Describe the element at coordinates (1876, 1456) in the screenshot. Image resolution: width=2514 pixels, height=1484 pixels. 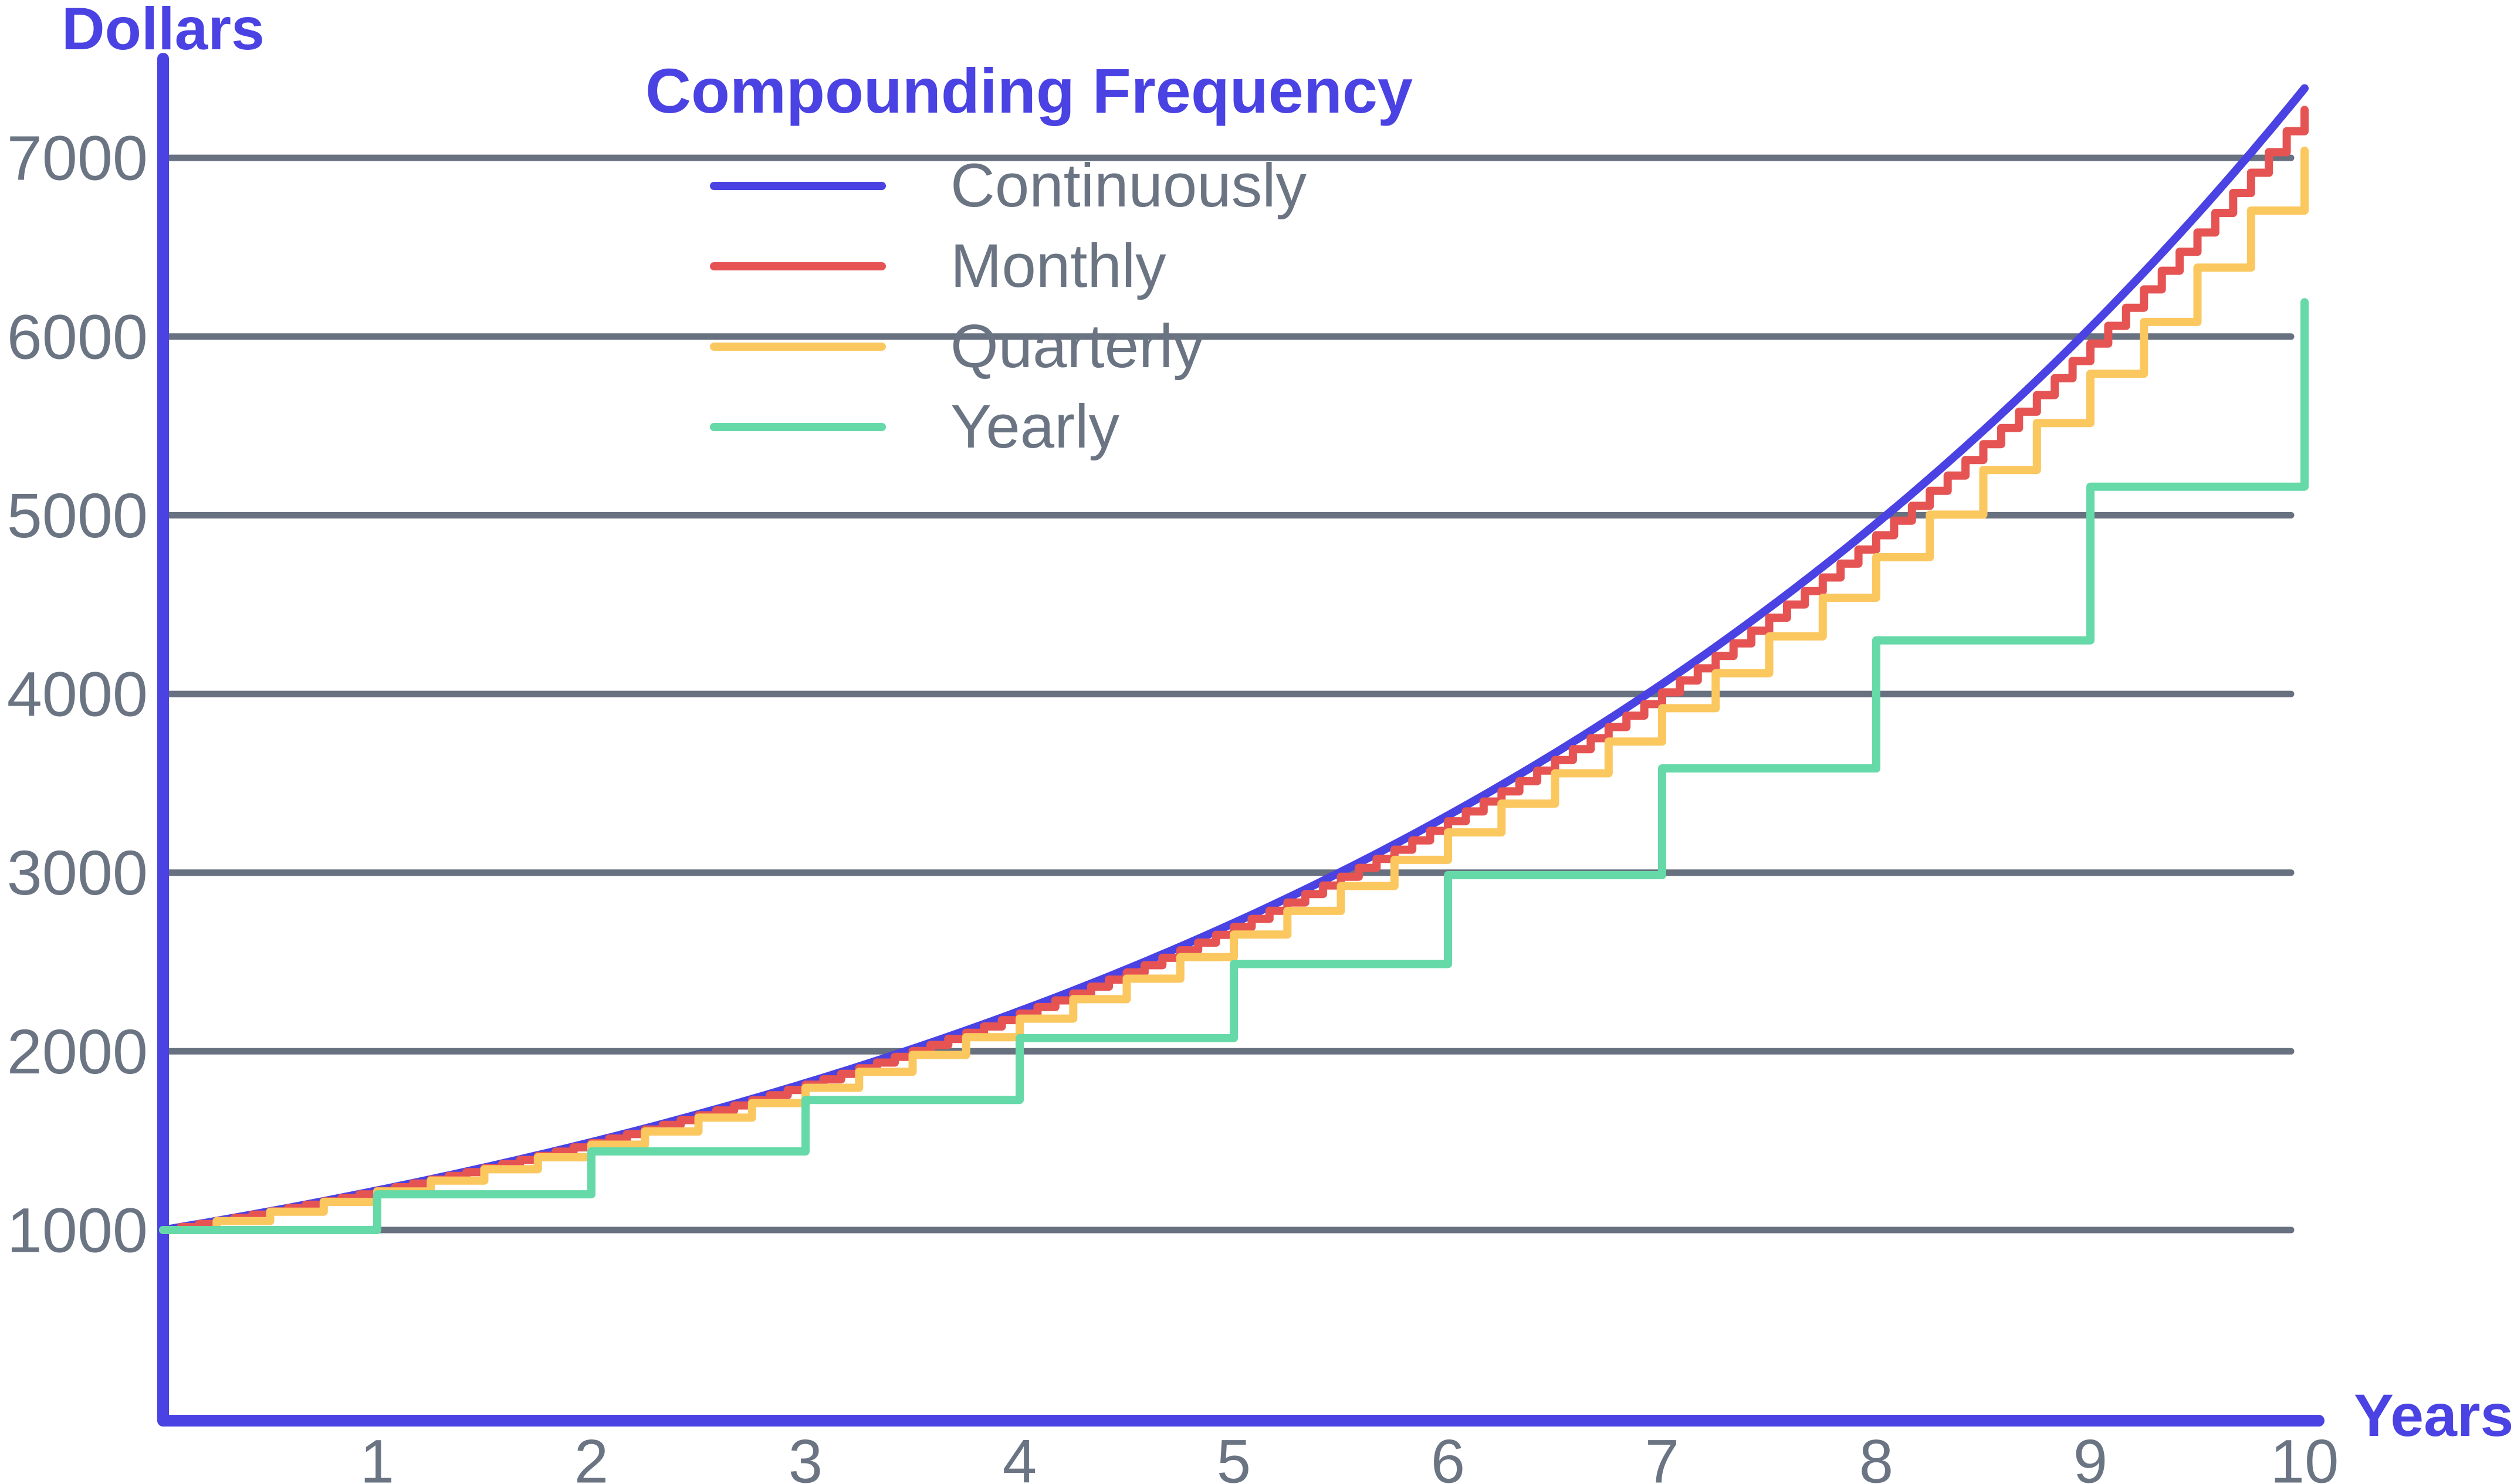
I see `x-tick-label-8: 8` at that location.